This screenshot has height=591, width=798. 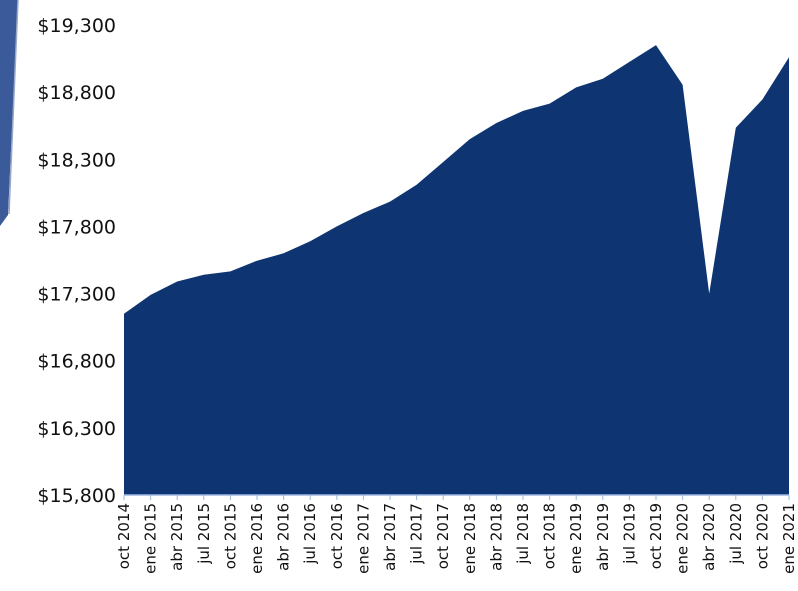 I want to click on x-tick-label: oct 2016, so click(x=337, y=536).